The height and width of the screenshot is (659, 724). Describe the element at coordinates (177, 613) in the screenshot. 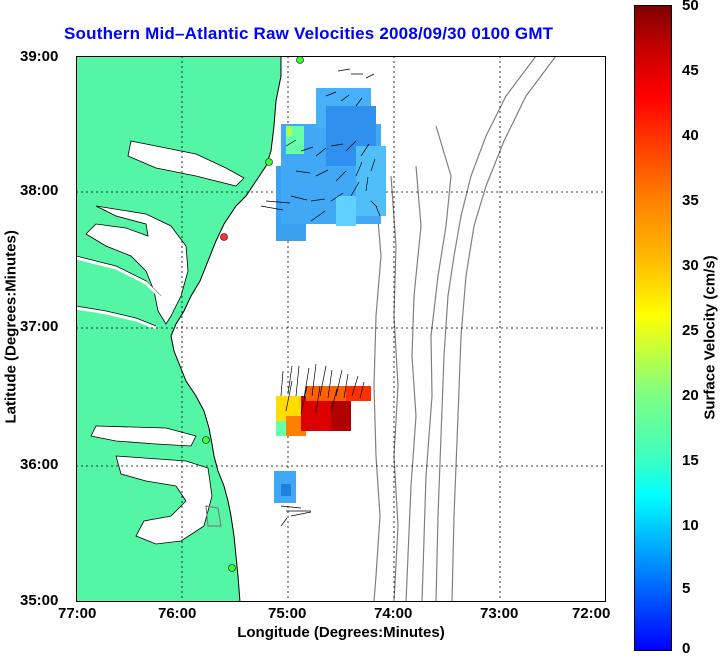

I see `x-tick-label: 76:00` at that location.